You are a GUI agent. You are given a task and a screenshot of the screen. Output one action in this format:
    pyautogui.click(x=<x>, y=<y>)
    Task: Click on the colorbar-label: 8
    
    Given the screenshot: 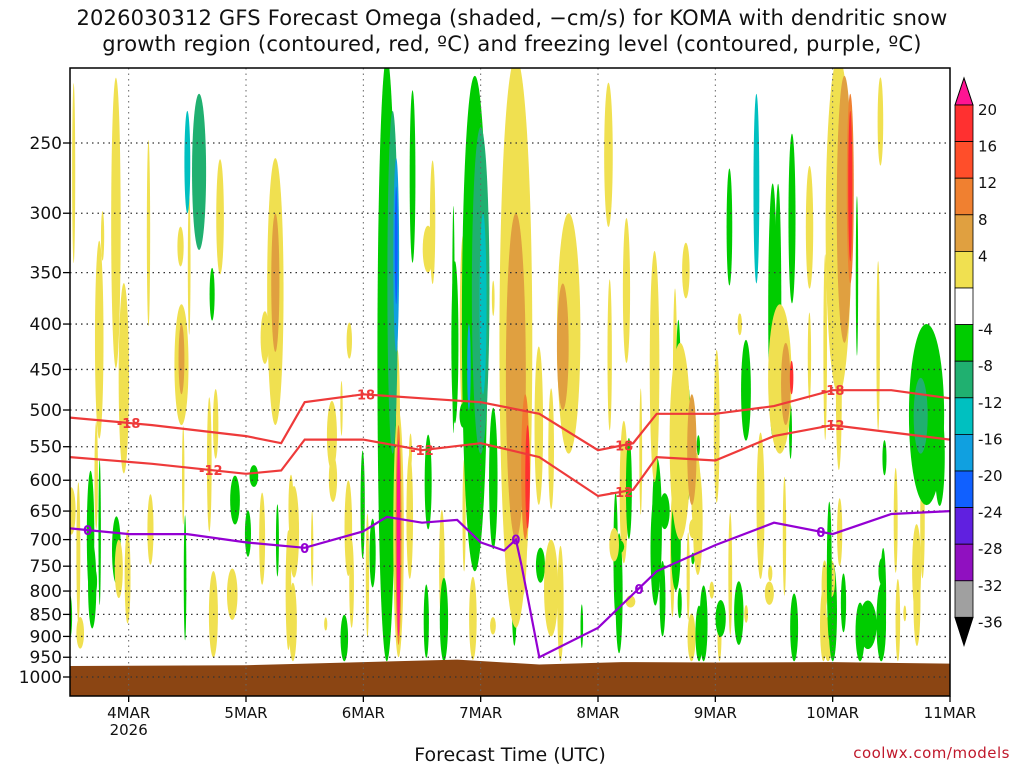 What is the action you would take?
    pyautogui.click(x=983, y=220)
    